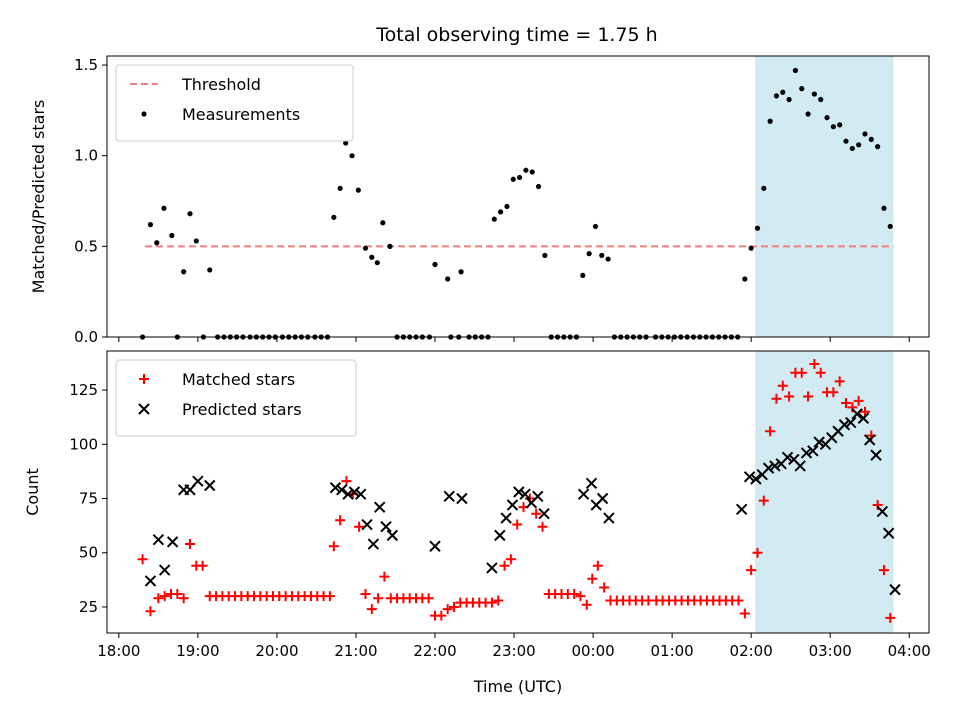 This screenshot has width=960, height=720. What do you see at coordinates (86, 65) in the screenshot?
I see `top-ytick-label-3: 1.5` at bounding box center [86, 65].